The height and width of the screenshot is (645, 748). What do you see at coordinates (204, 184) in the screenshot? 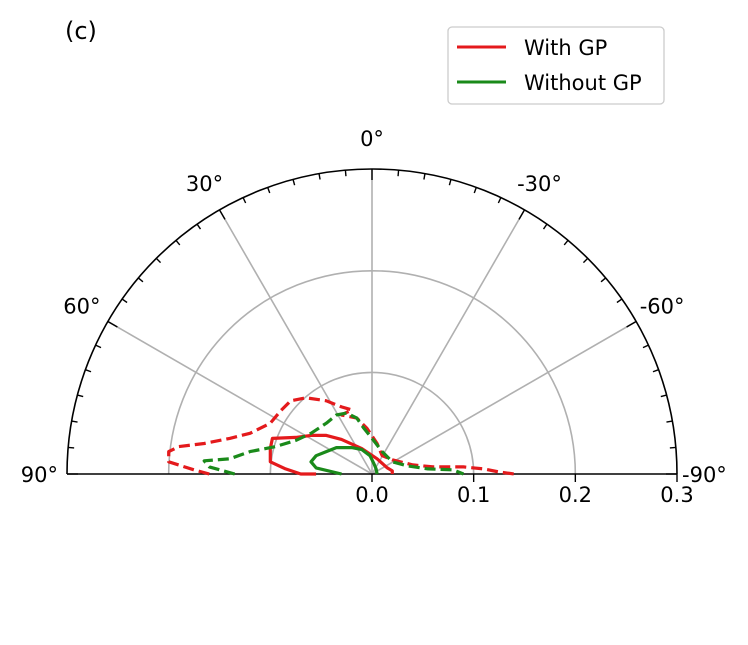
I see `theta-label-2: 30°` at bounding box center [204, 184].